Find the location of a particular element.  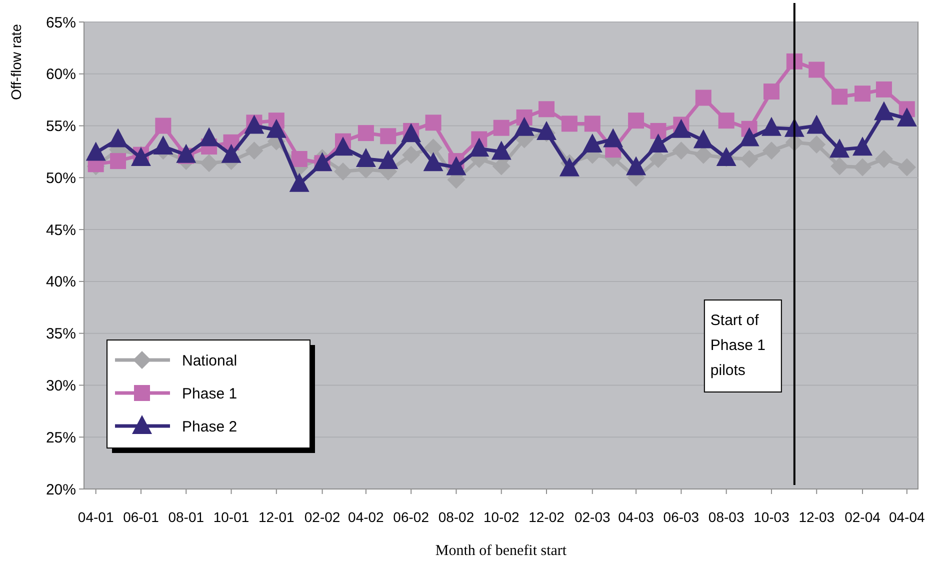

legend-label: Phase 2 is located at coordinates (210, 427).